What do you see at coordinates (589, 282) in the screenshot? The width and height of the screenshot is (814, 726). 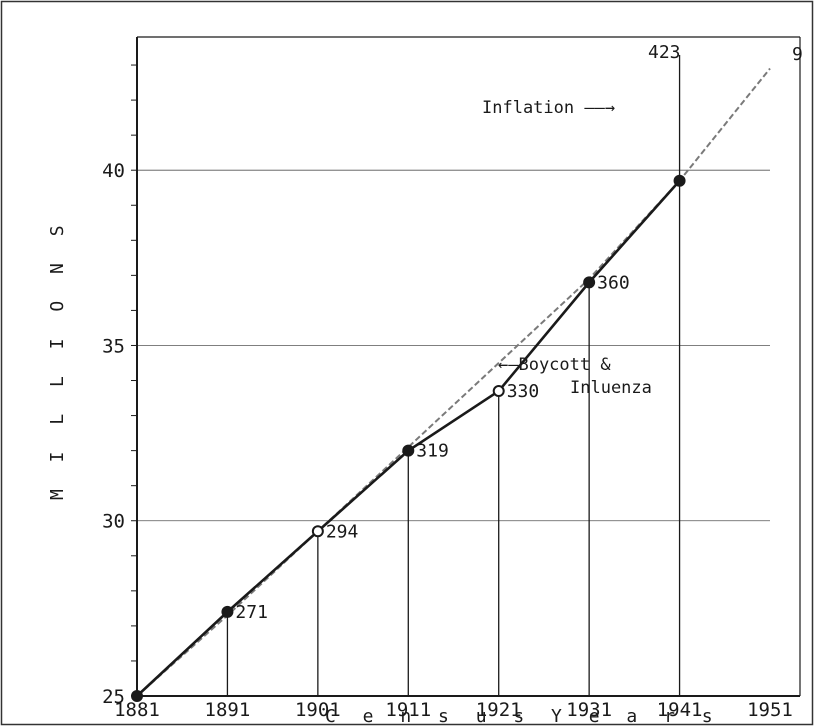 I see `data-point-1931` at bounding box center [589, 282].